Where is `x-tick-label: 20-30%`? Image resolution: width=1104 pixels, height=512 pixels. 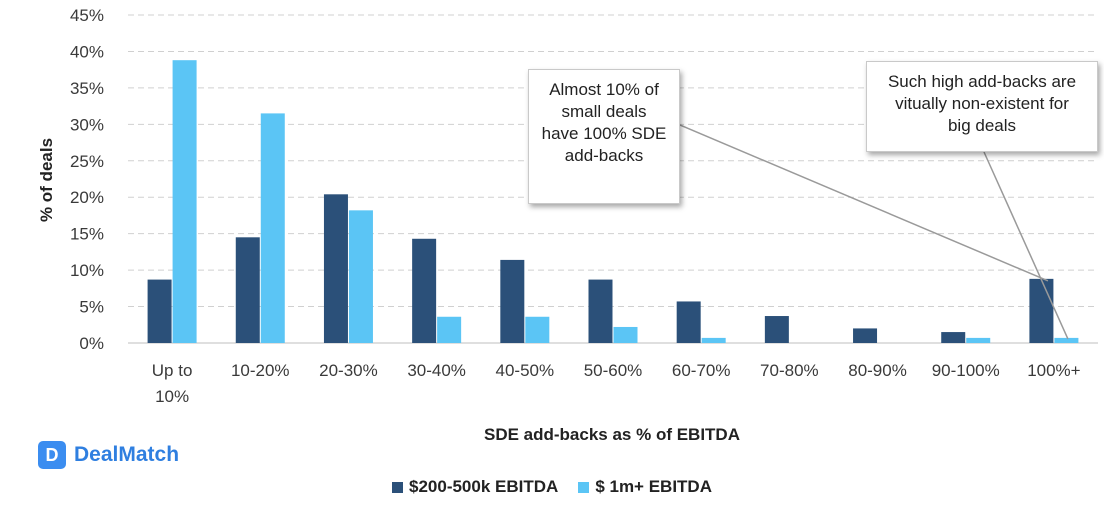 x-tick-label: 20-30% is located at coordinates (348, 370).